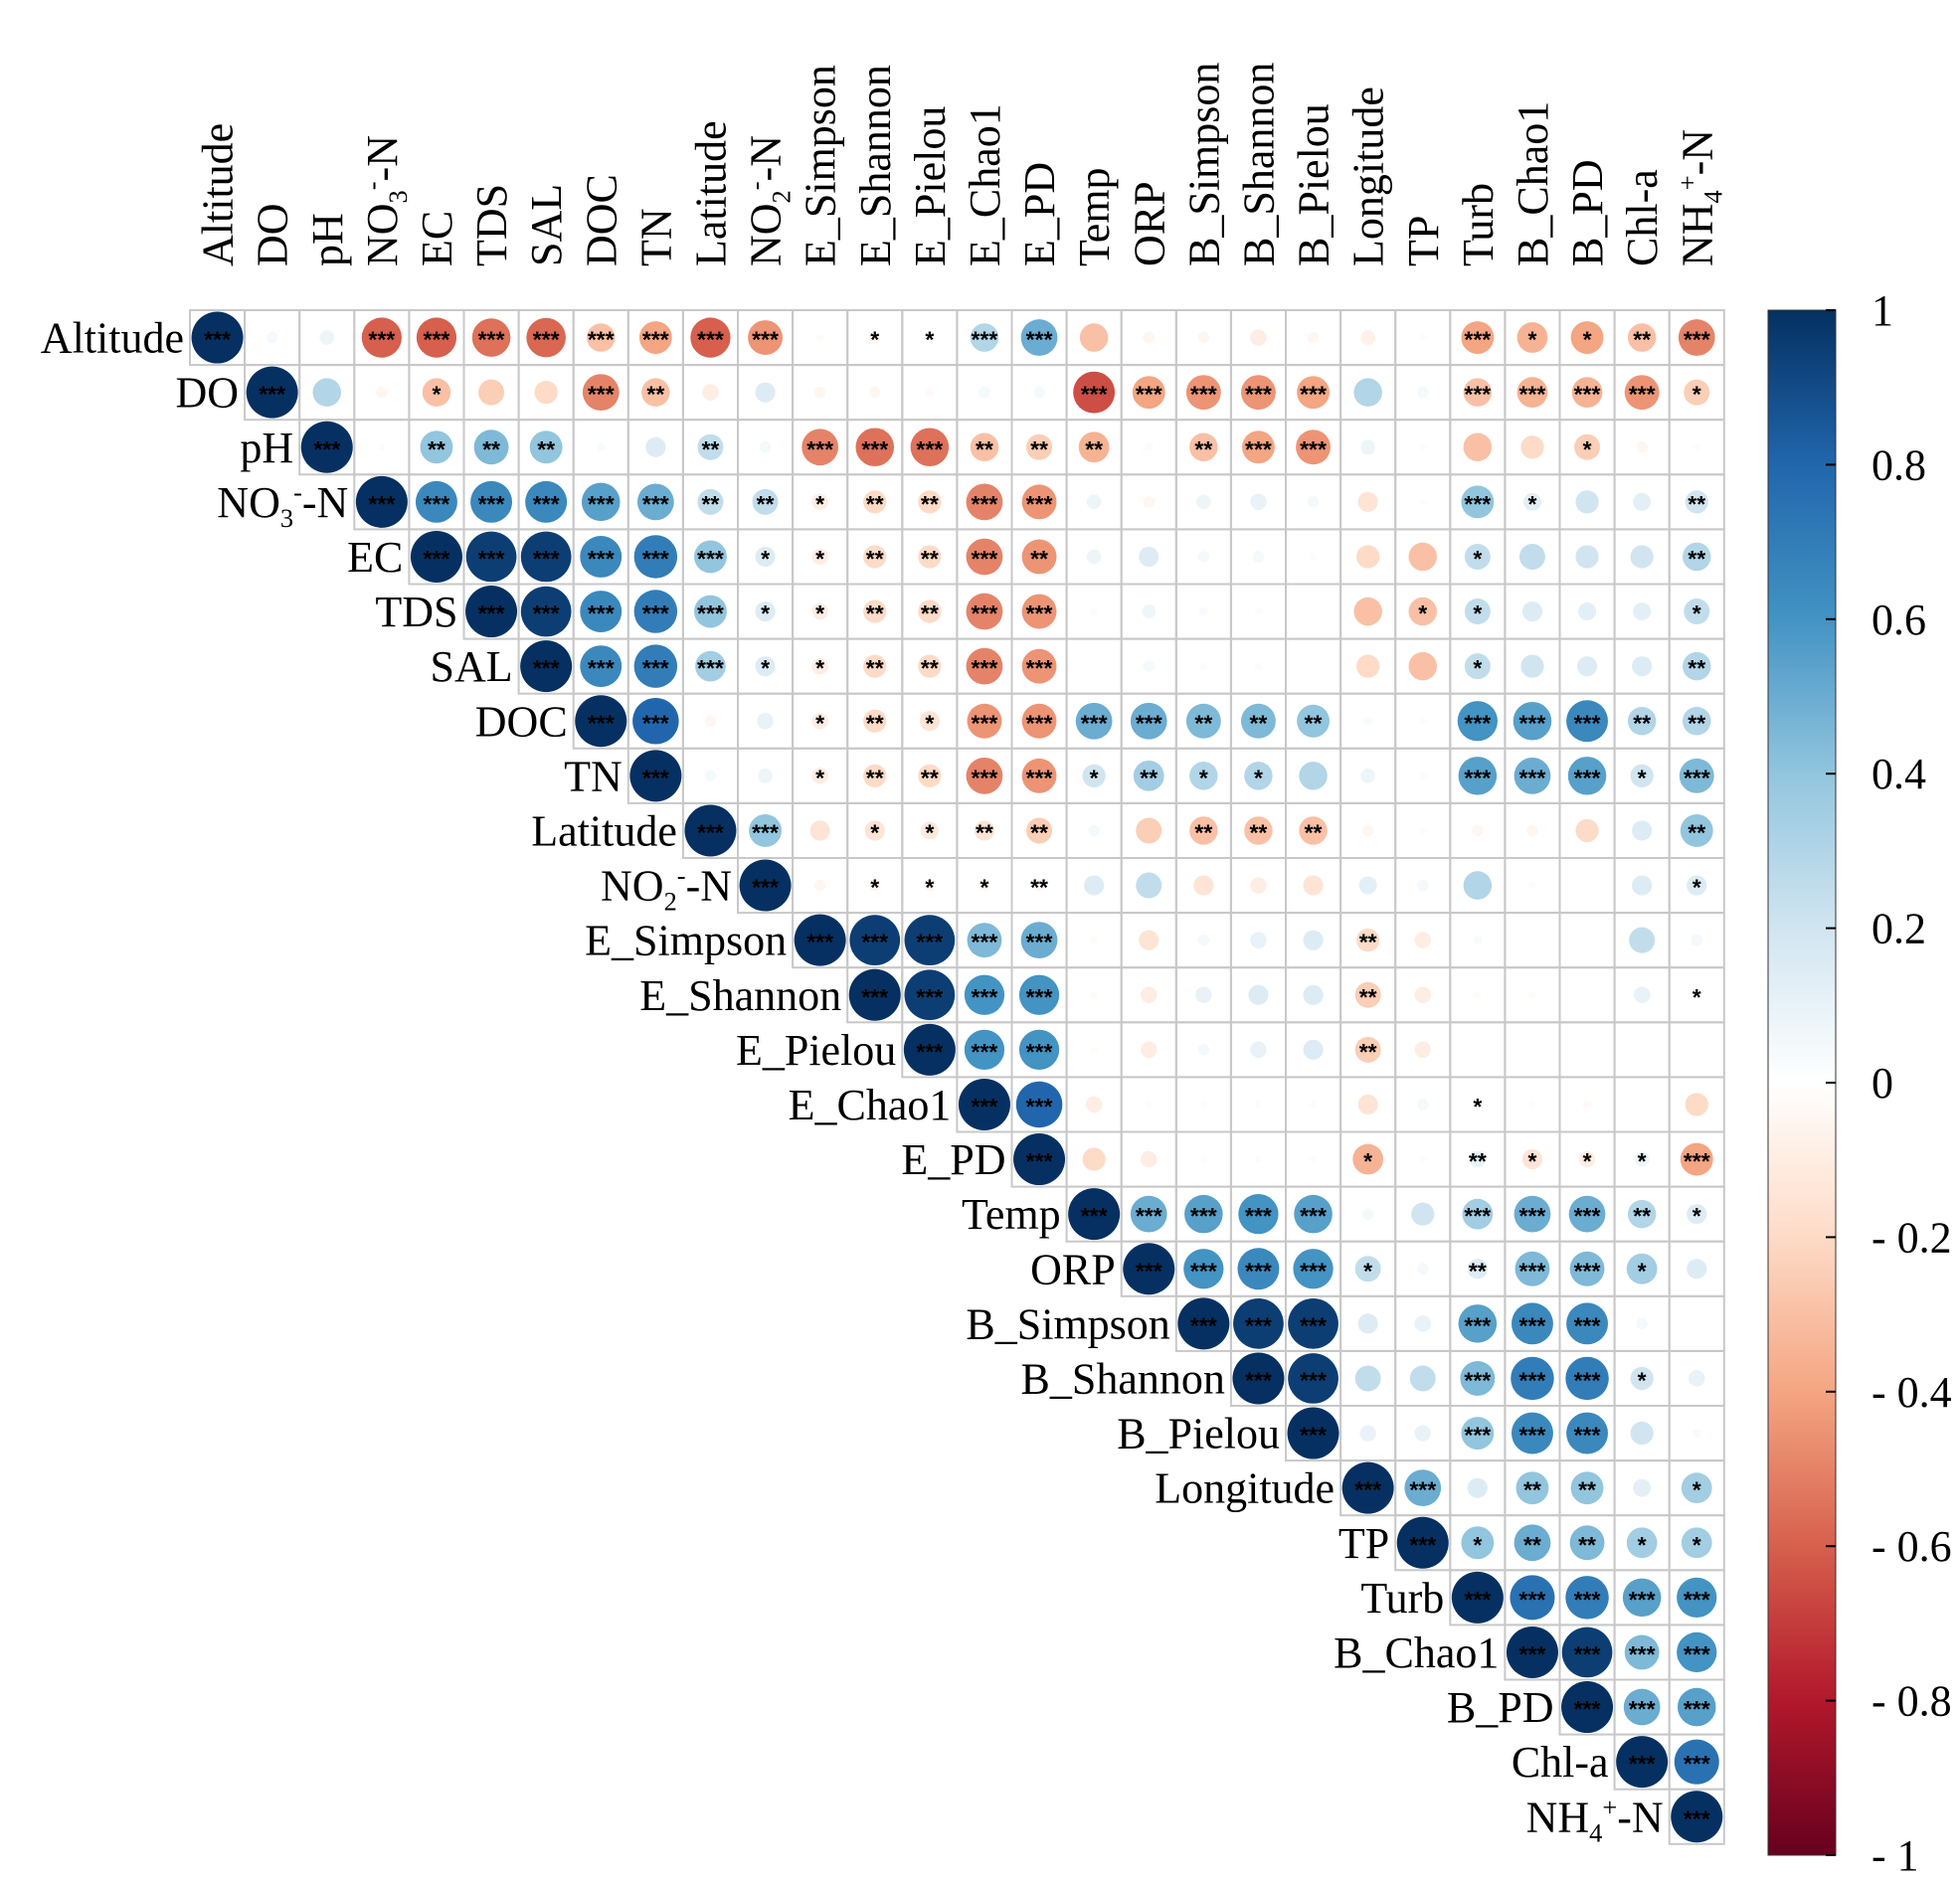  I want to click on corr-circle-b-simpson-b-shannon, so click(1258, 1323).